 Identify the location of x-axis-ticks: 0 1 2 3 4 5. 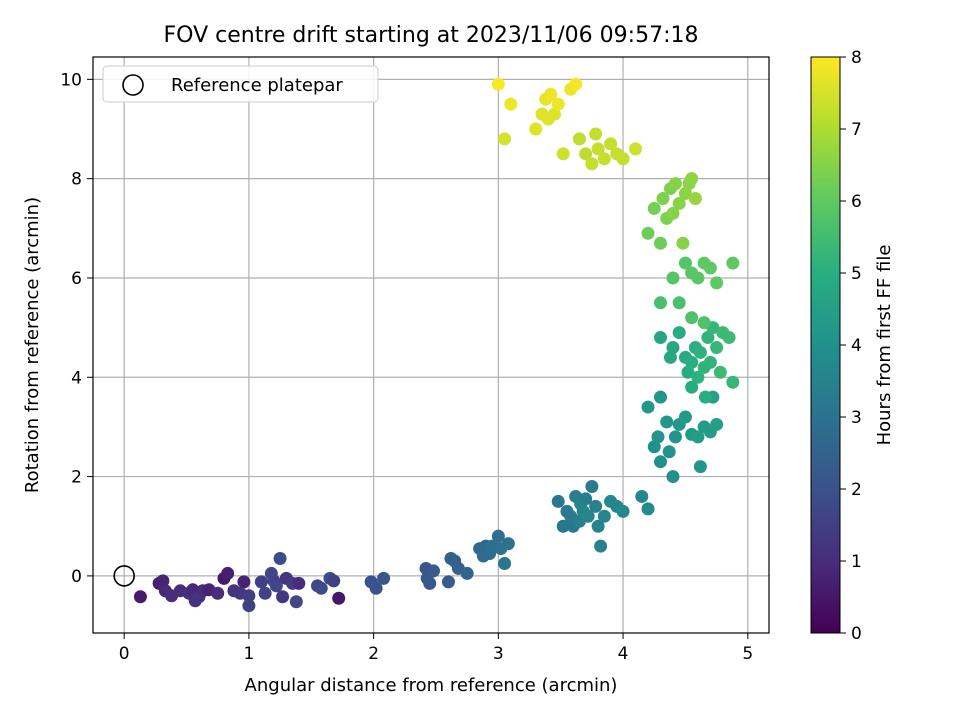
(436, 648).